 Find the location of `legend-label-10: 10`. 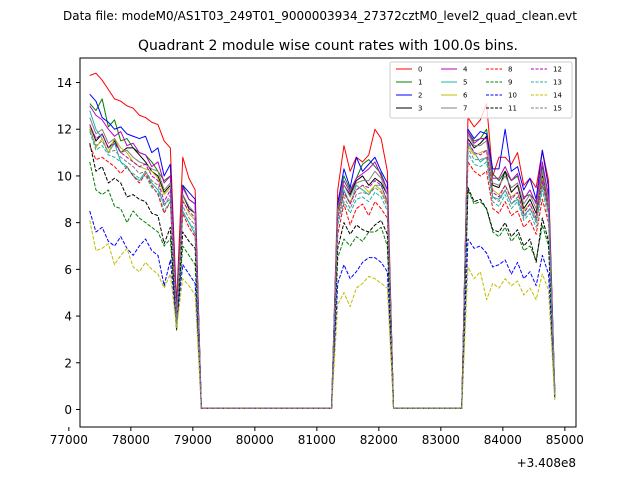

legend-label-10: 10 is located at coordinates (512, 96).